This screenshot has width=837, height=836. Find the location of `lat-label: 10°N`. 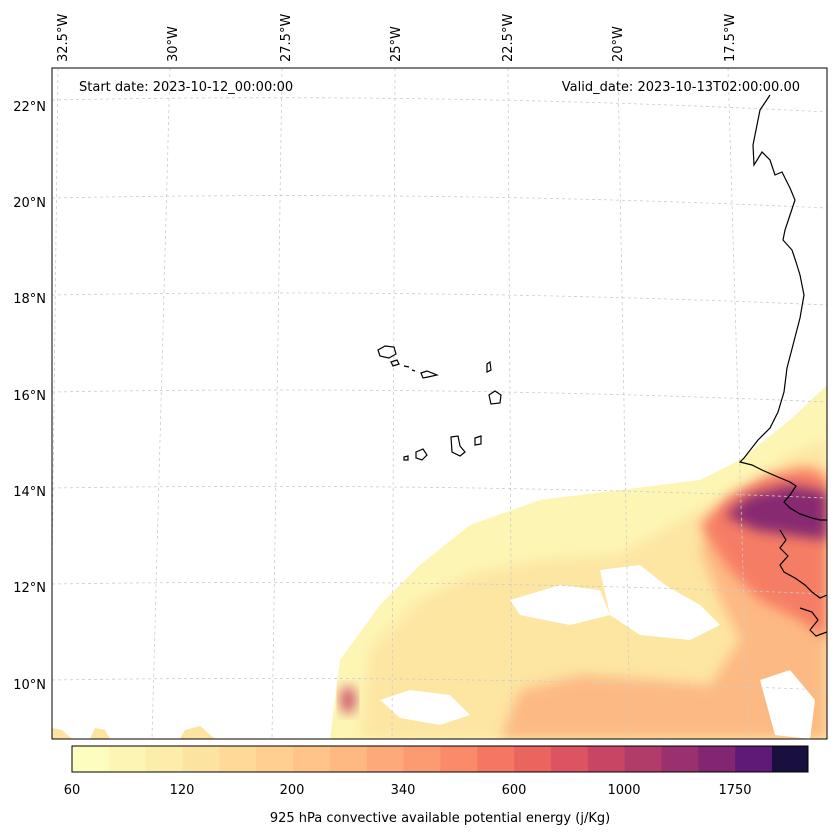

lat-label: 10°N is located at coordinates (29, 685).